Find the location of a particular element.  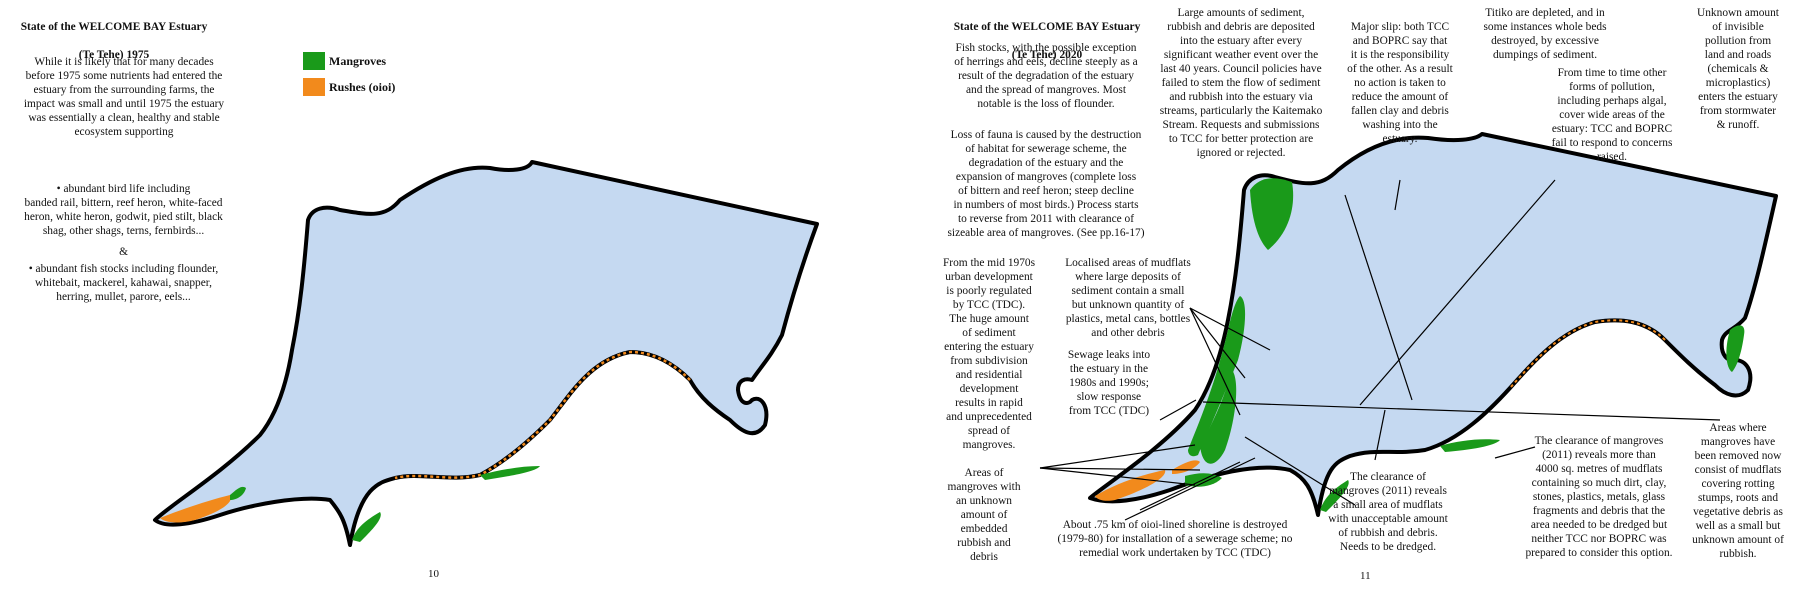

left-page-number: 10 is located at coordinates (433, 574).